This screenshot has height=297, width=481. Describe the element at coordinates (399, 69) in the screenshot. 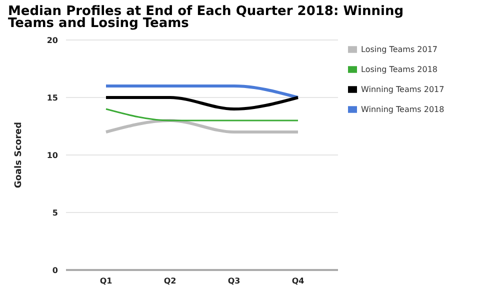

I see `legend-label: Losing Teams 2018` at that location.